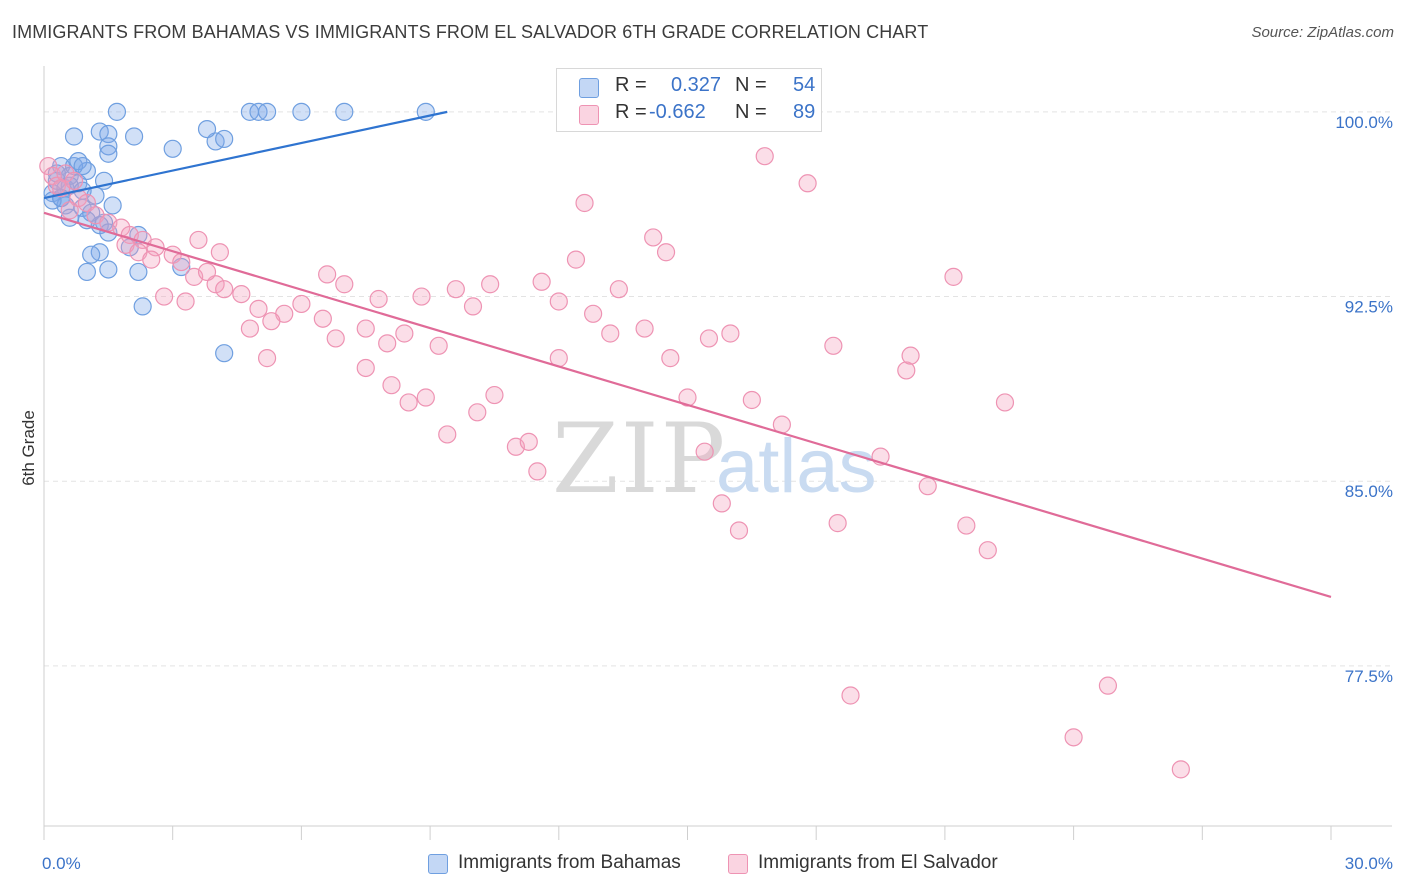 Image resolution: width=1406 pixels, height=892 pixels. What do you see at coordinates (1369, 676) in the screenshot?
I see `y-tick-label: 77.5%` at bounding box center [1369, 676].